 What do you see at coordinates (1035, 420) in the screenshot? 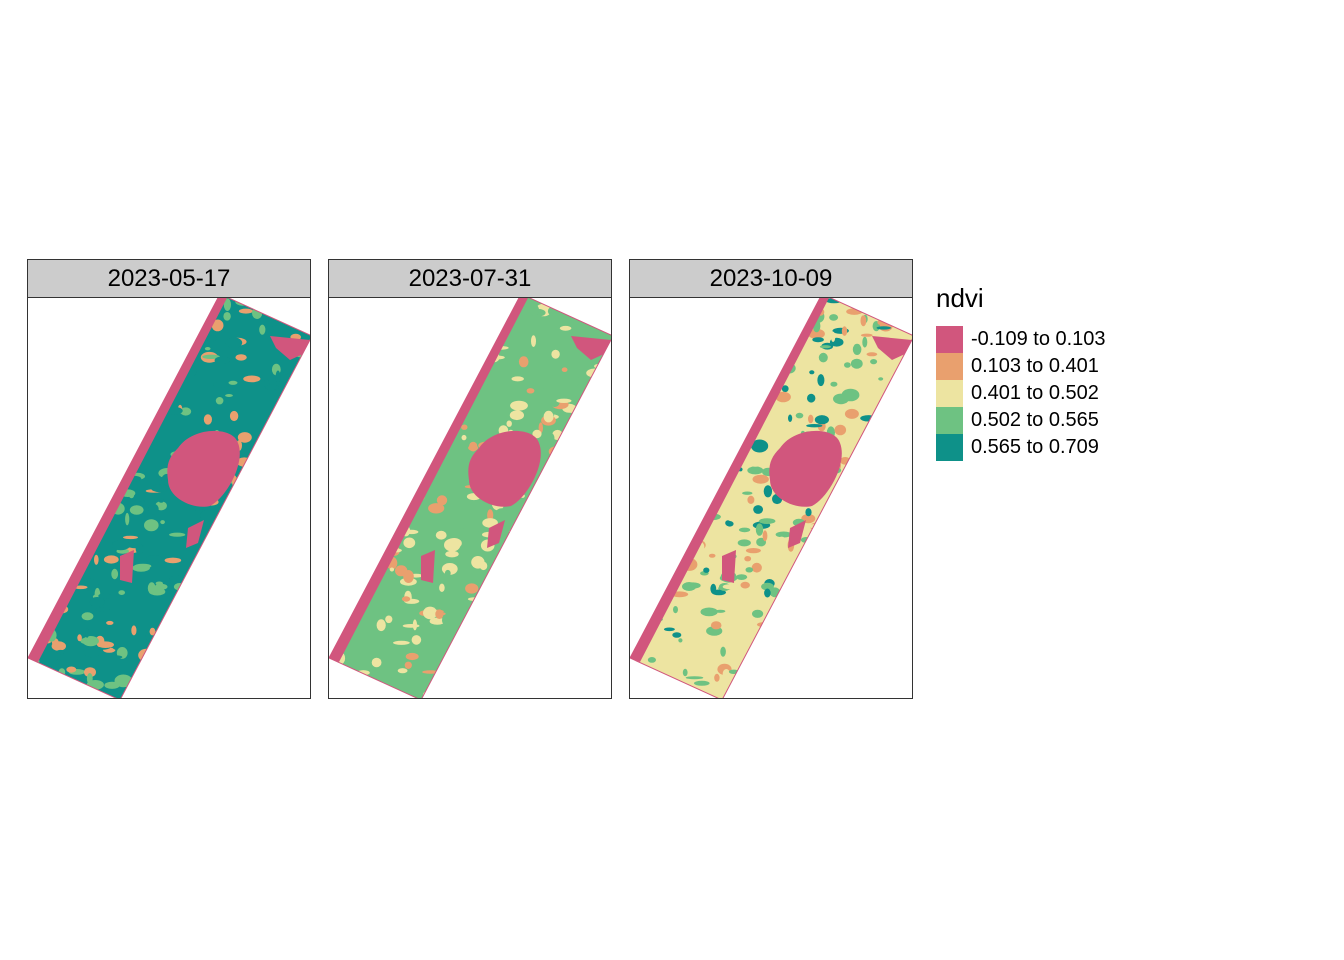
I see `legend-label: 0.502 to 0.565` at bounding box center [1035, 420].